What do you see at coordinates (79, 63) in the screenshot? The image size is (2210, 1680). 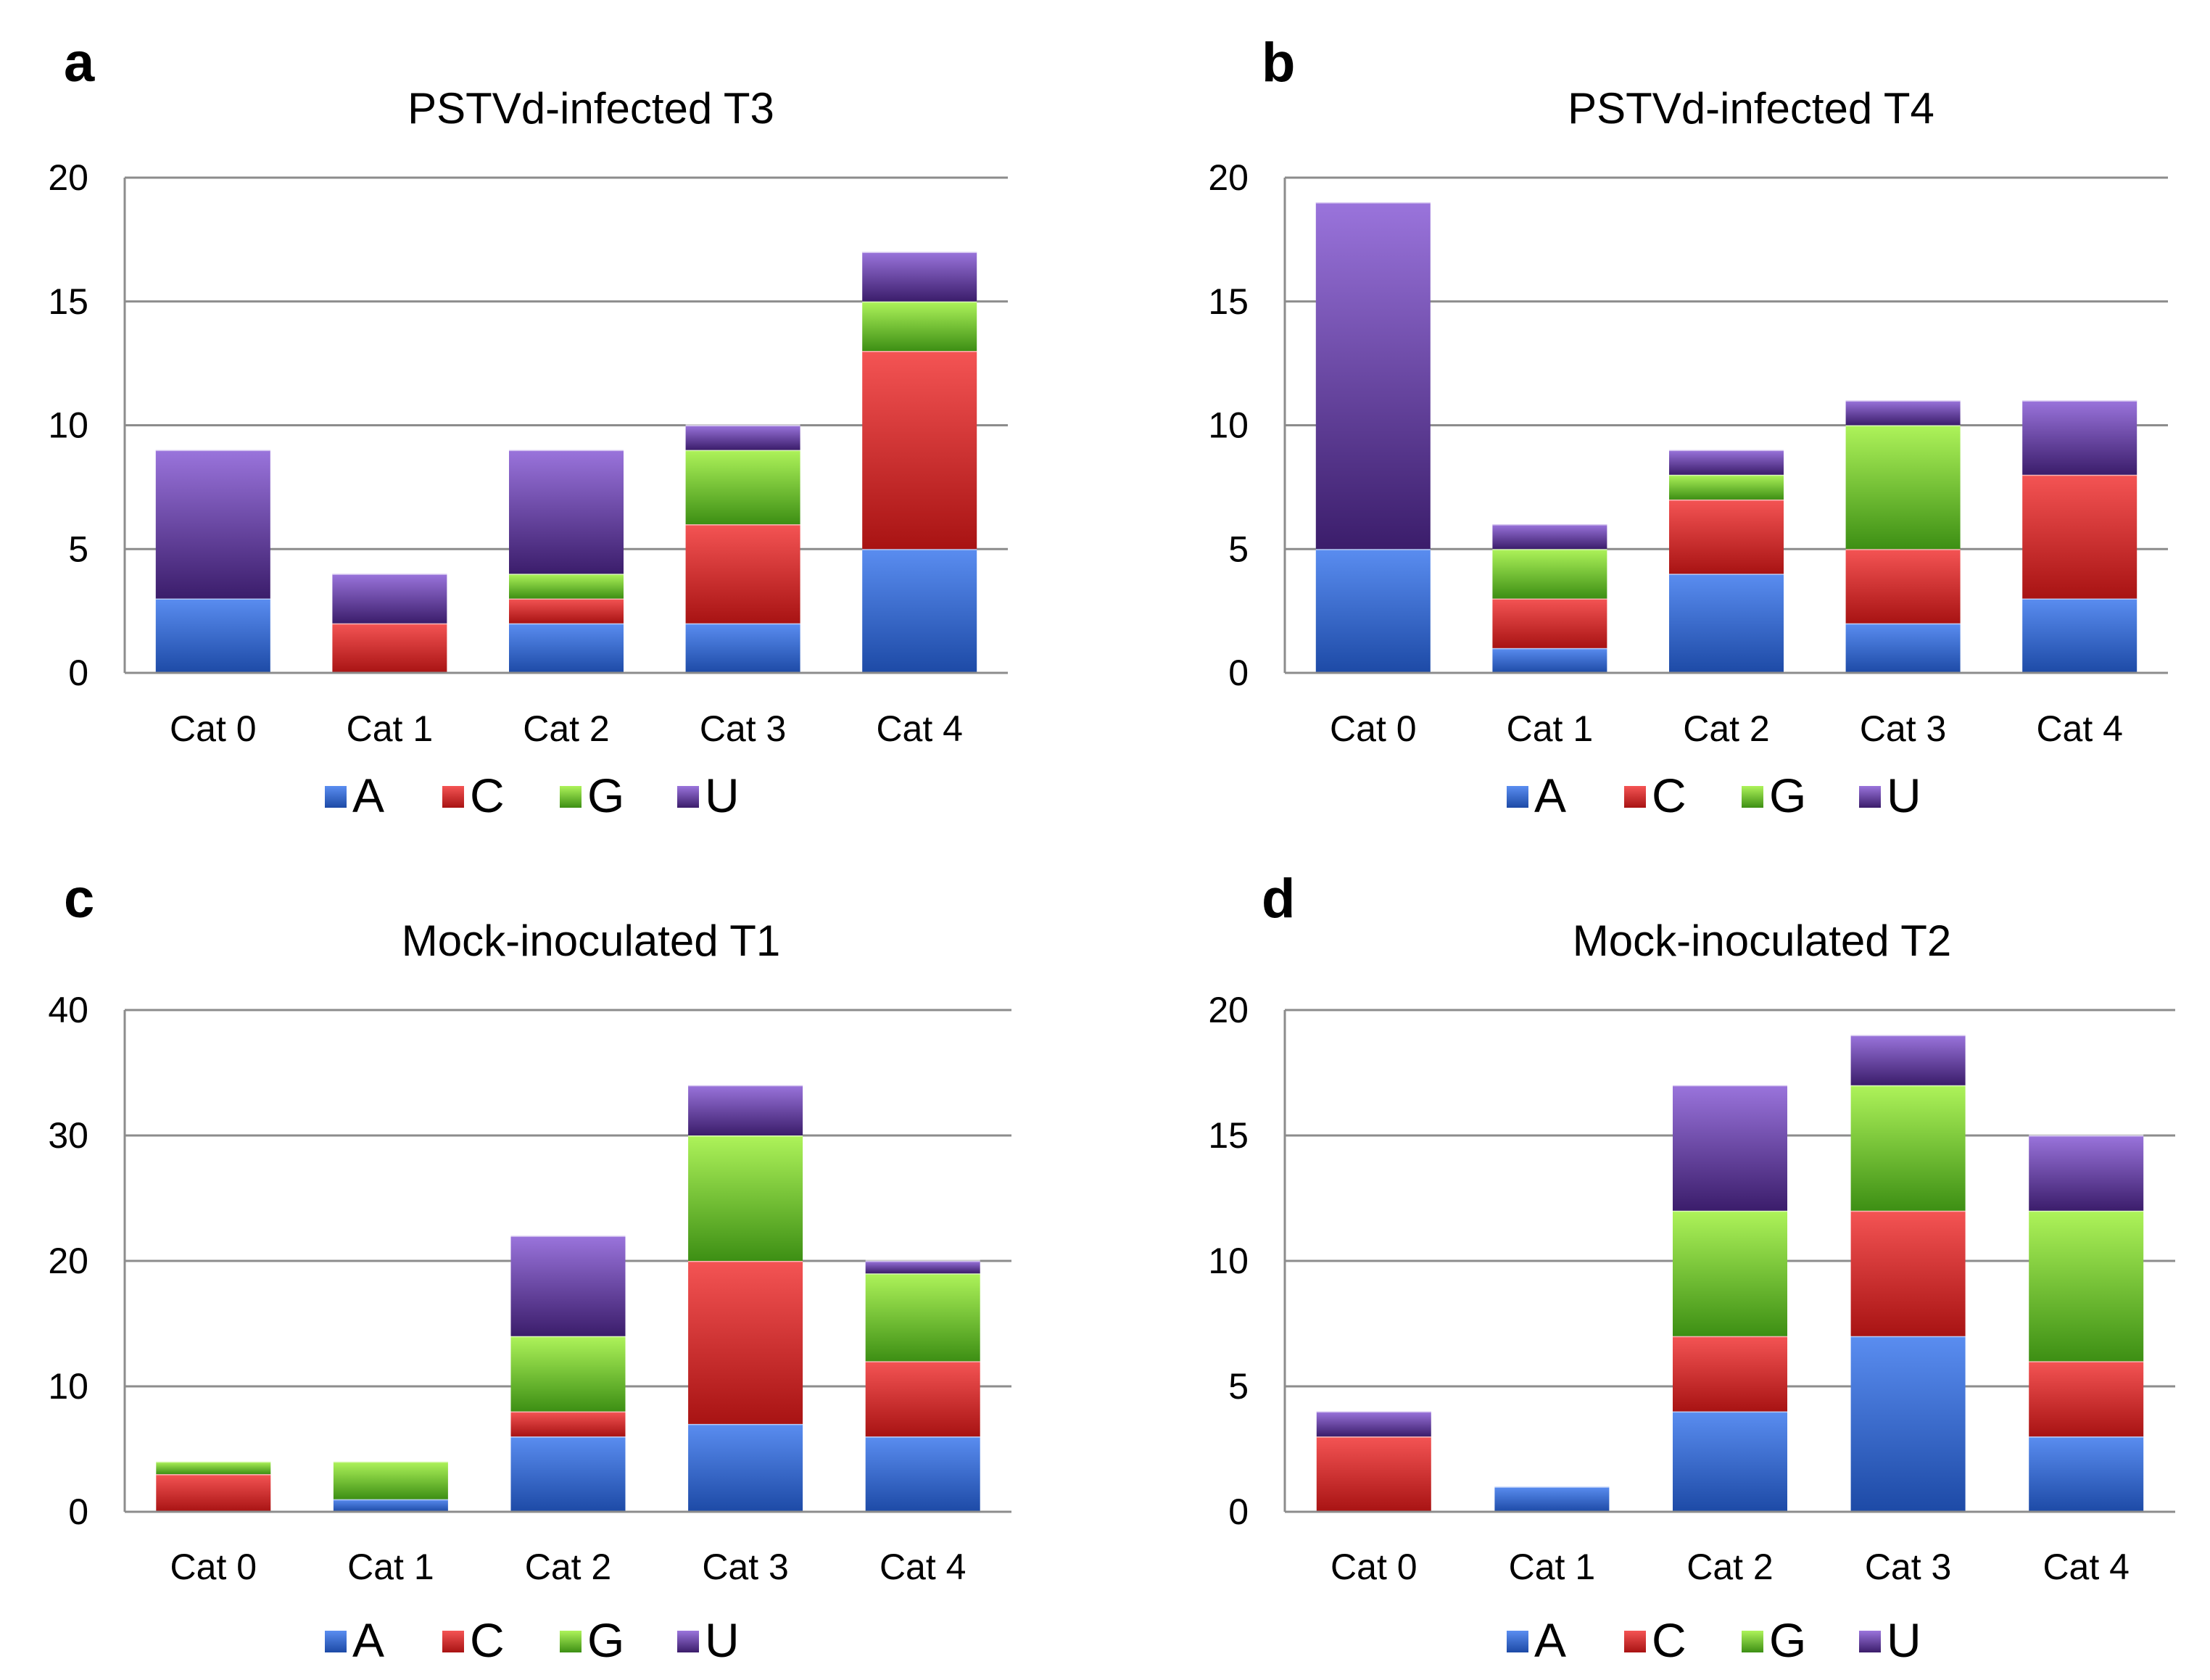 I see `panel-letter: a` at bounding box center [79, 63].